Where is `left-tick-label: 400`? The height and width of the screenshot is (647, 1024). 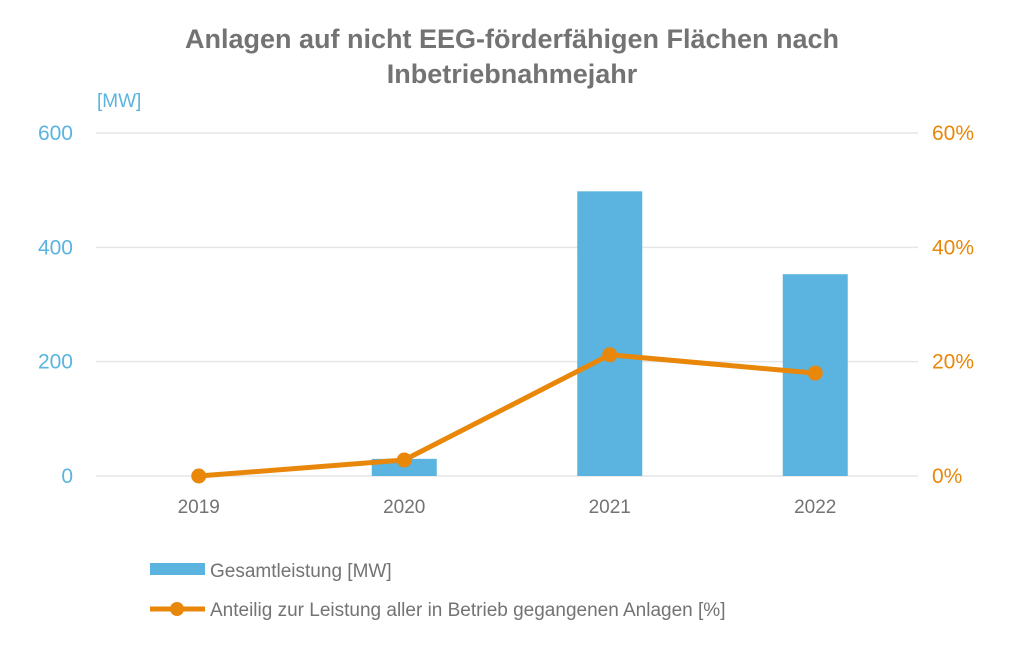
left-tick-label: 400 is located at coordinates (55, 247).